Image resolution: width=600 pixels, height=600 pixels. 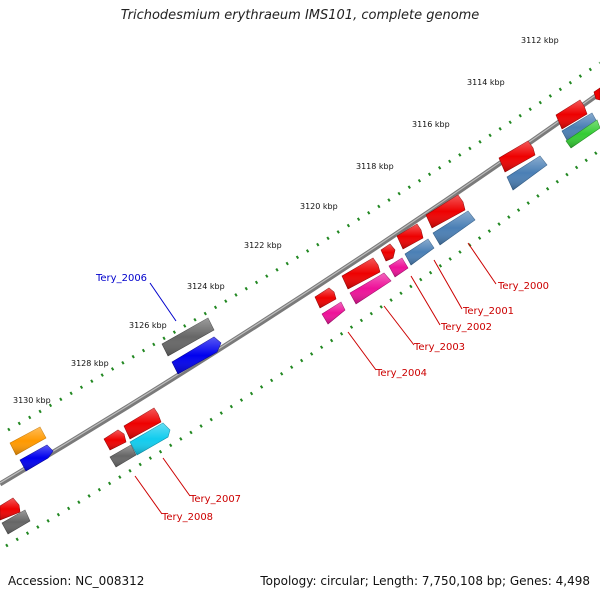 I want to click on ruler-label: 3126 kbp, so click(x=148, y=325).